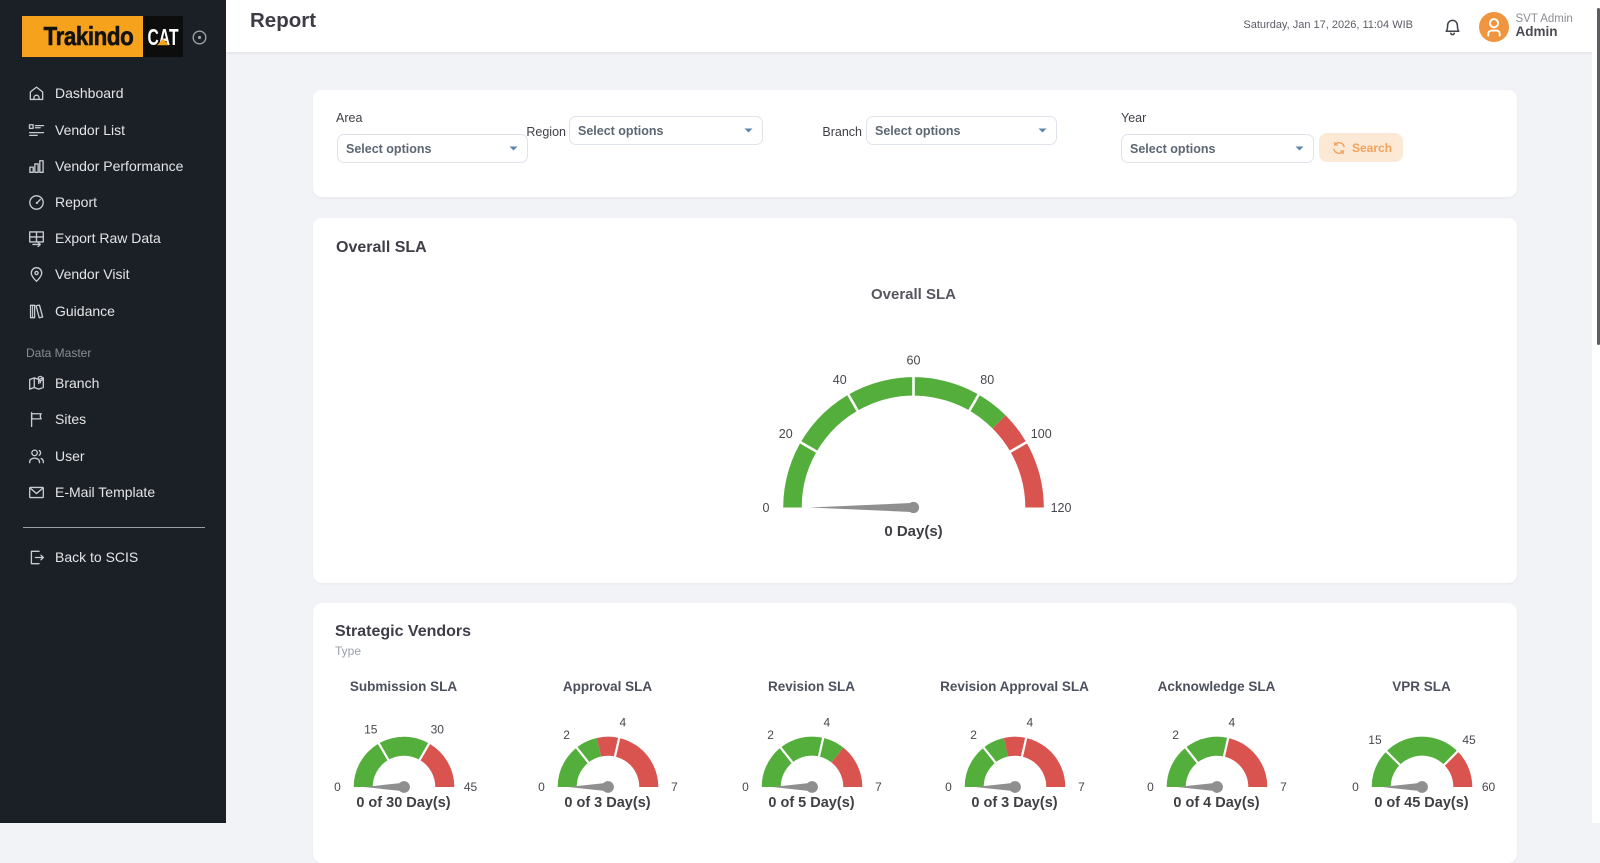  What do you see at coordinates (840, 380) in the screenshot?
I see `svg-text: 40` at bounding box center [840, 380].